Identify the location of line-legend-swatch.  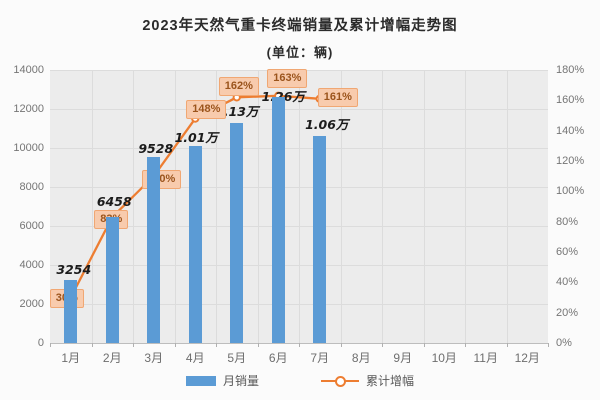
(340, 381).